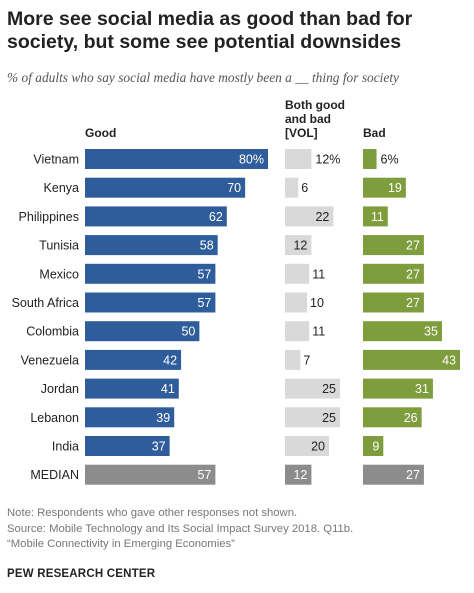 The height and width of the screenshot is (593, 474). I want to click on data-label: 6, so click(304, 188).